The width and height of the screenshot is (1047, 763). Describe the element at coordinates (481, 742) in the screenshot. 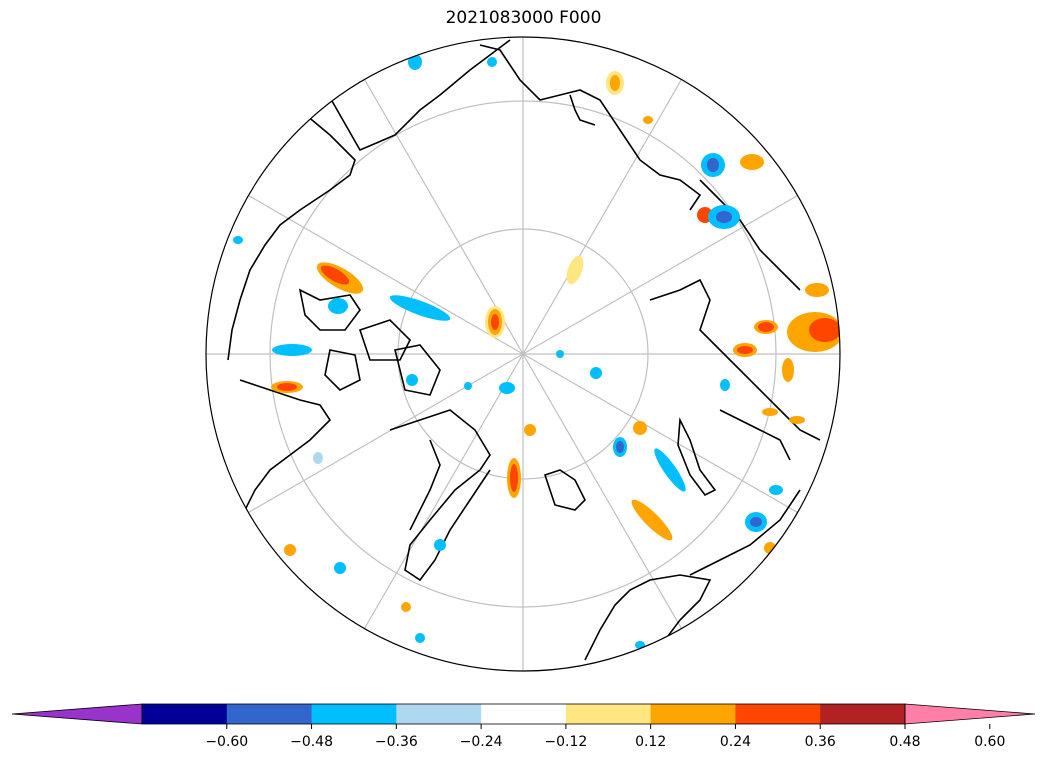

I see `colorbar-tick-label: −0.24` at that location.